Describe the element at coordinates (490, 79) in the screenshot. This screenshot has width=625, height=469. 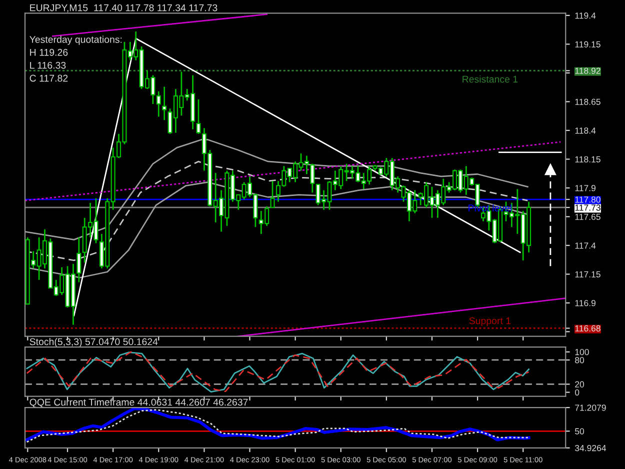
I see `ref-line-label: Resistance 1` at that location.